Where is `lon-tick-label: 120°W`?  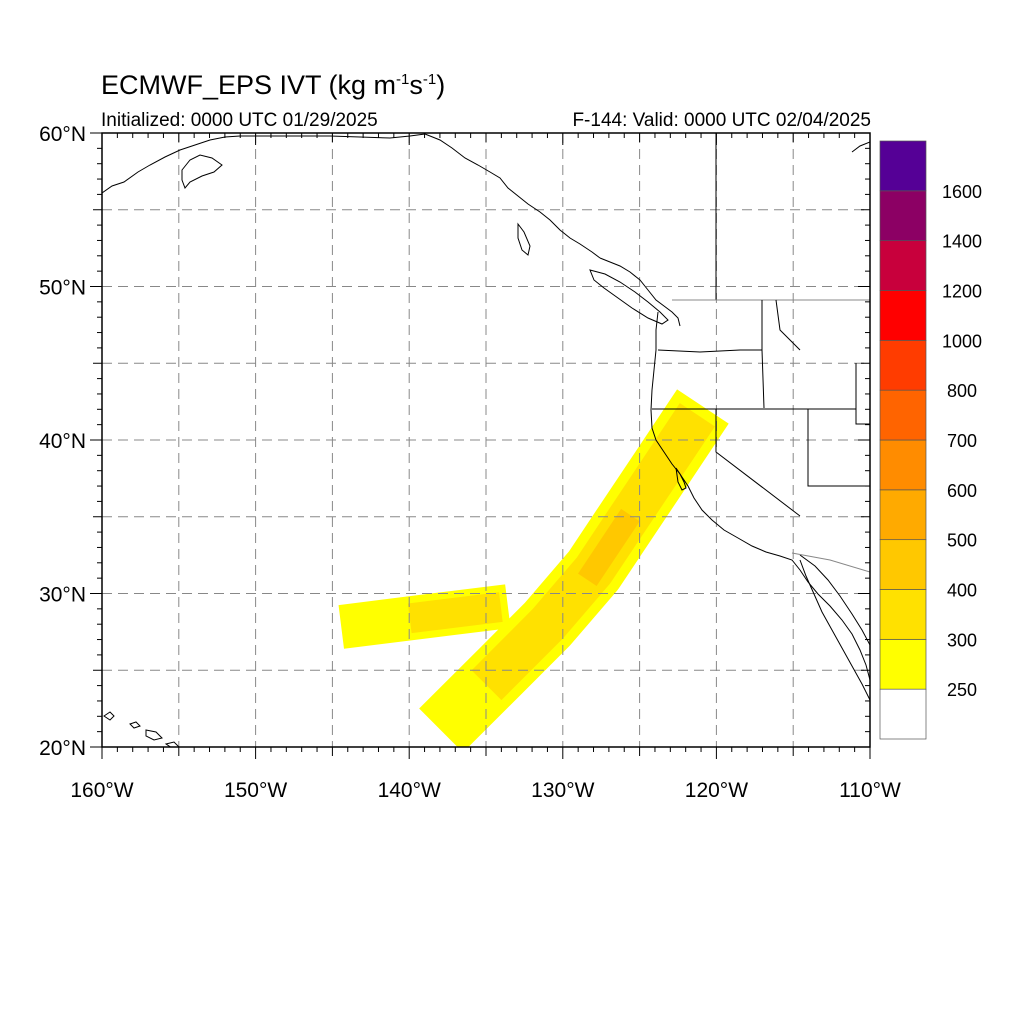 lon-tick-label: 120°W is located at coordinates (716, 790).